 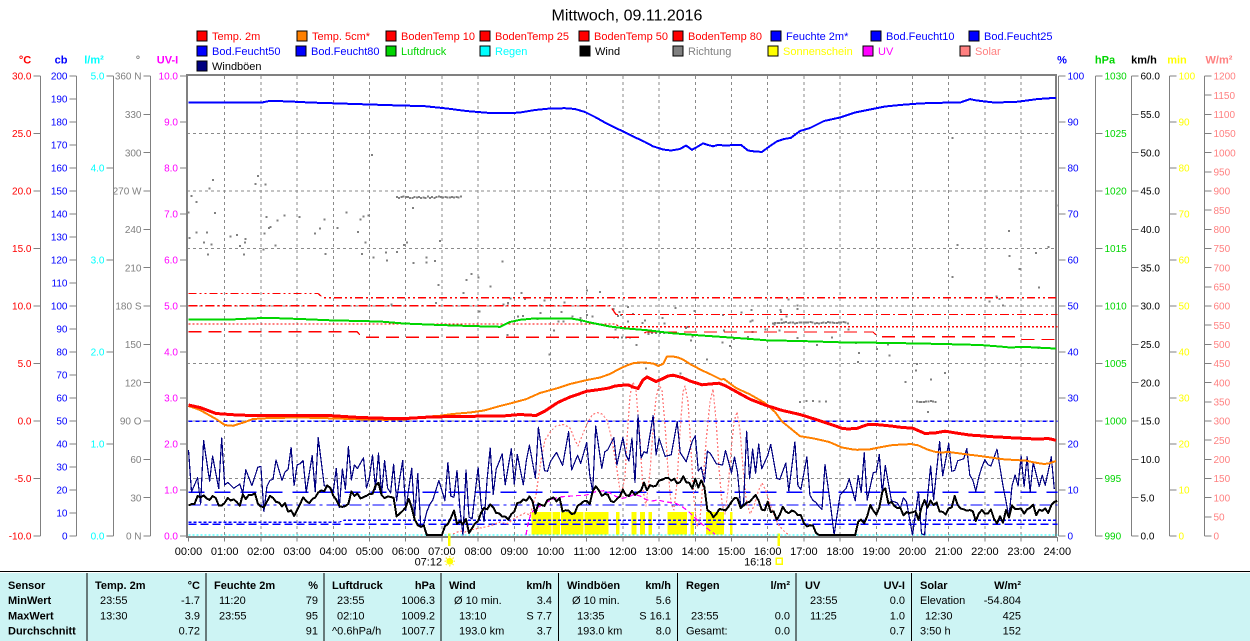 I want to click on svg-text: 210, so click(x=133, y=268).